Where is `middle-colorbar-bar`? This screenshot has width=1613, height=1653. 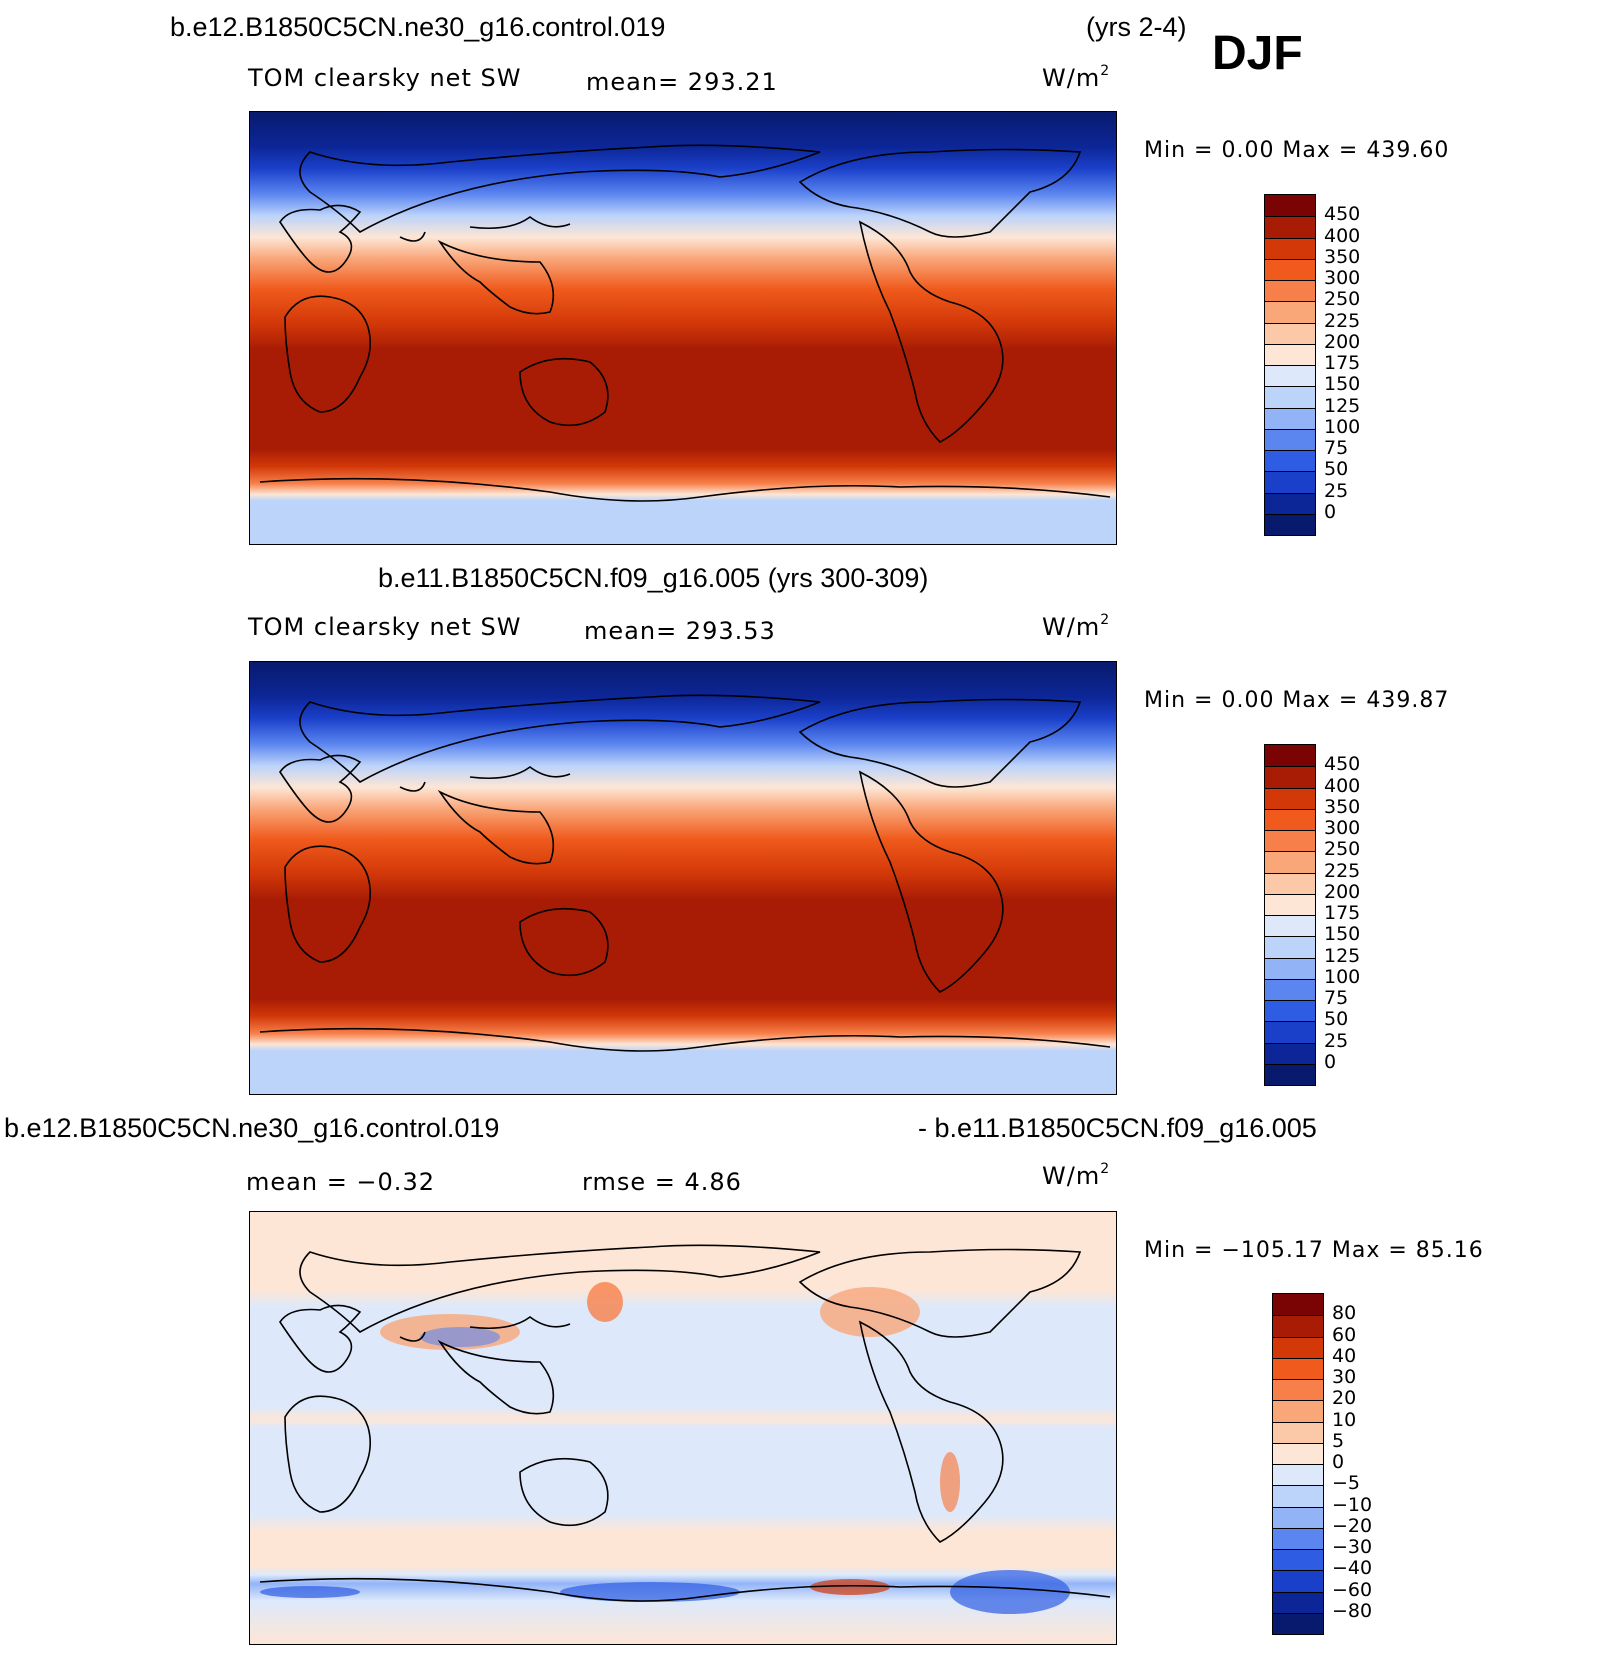
middle-colorbar-bar is located at coordinates (1290, 915).